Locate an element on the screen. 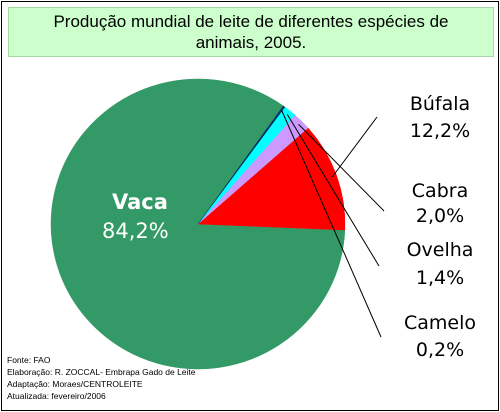  pie-slice-camelo is located at coordinates (241, 165).